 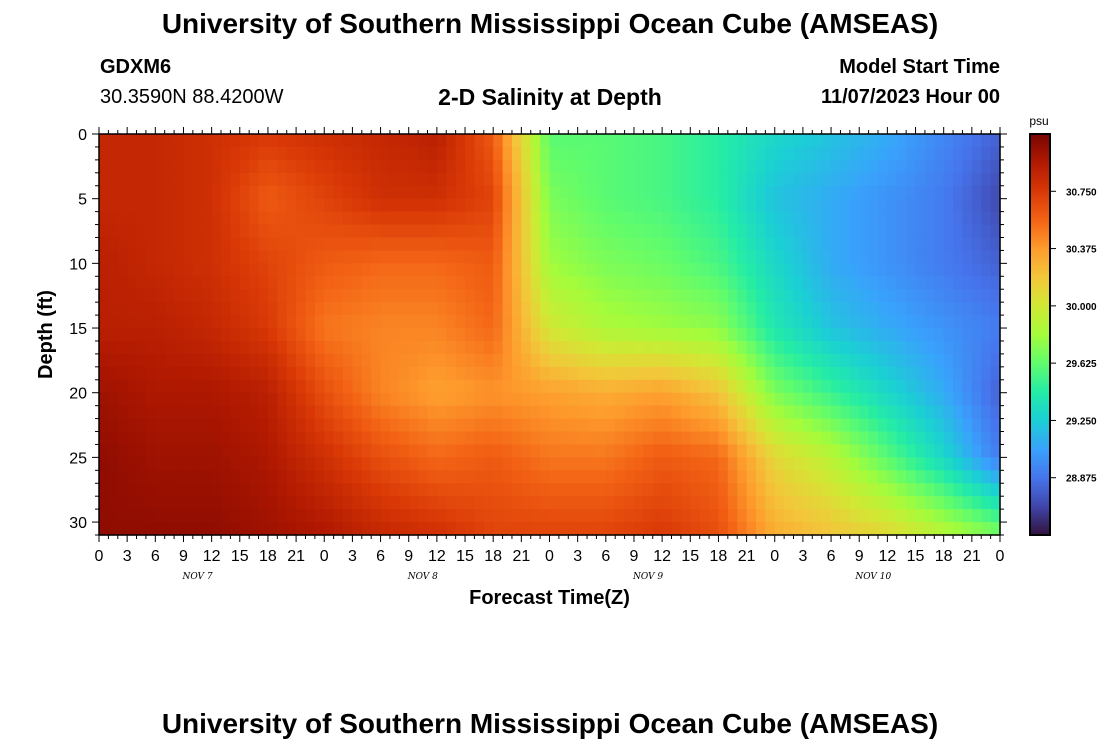 What do you see at coordinates (493, 556) in the screenshot?
I see `x-tick-label: 18` at bounding box center [493, 556].